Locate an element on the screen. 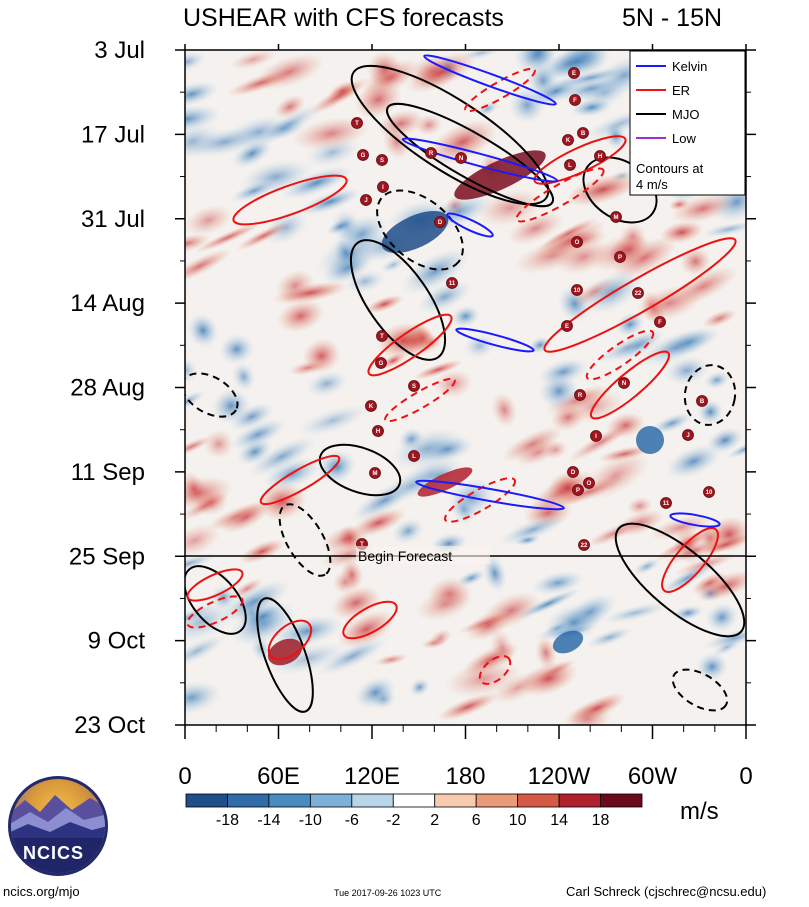 This screenshot has height=907, width=809. legend-label: ER is located at coordinates (681, 90).